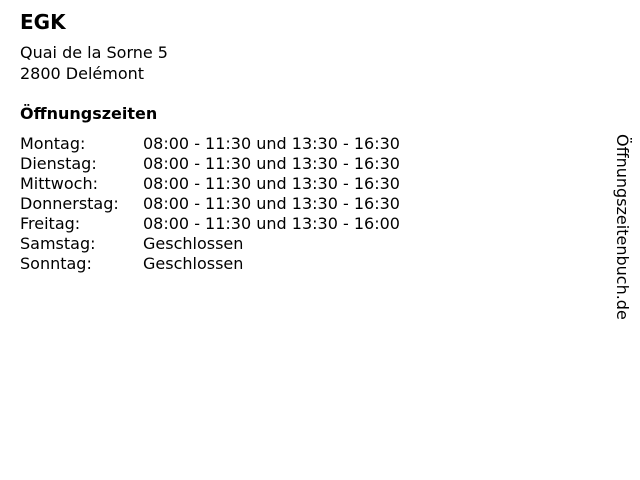 This screenshot has width=640, height=480. I want to click on day-label: Dienstag:, so click(58, 163).